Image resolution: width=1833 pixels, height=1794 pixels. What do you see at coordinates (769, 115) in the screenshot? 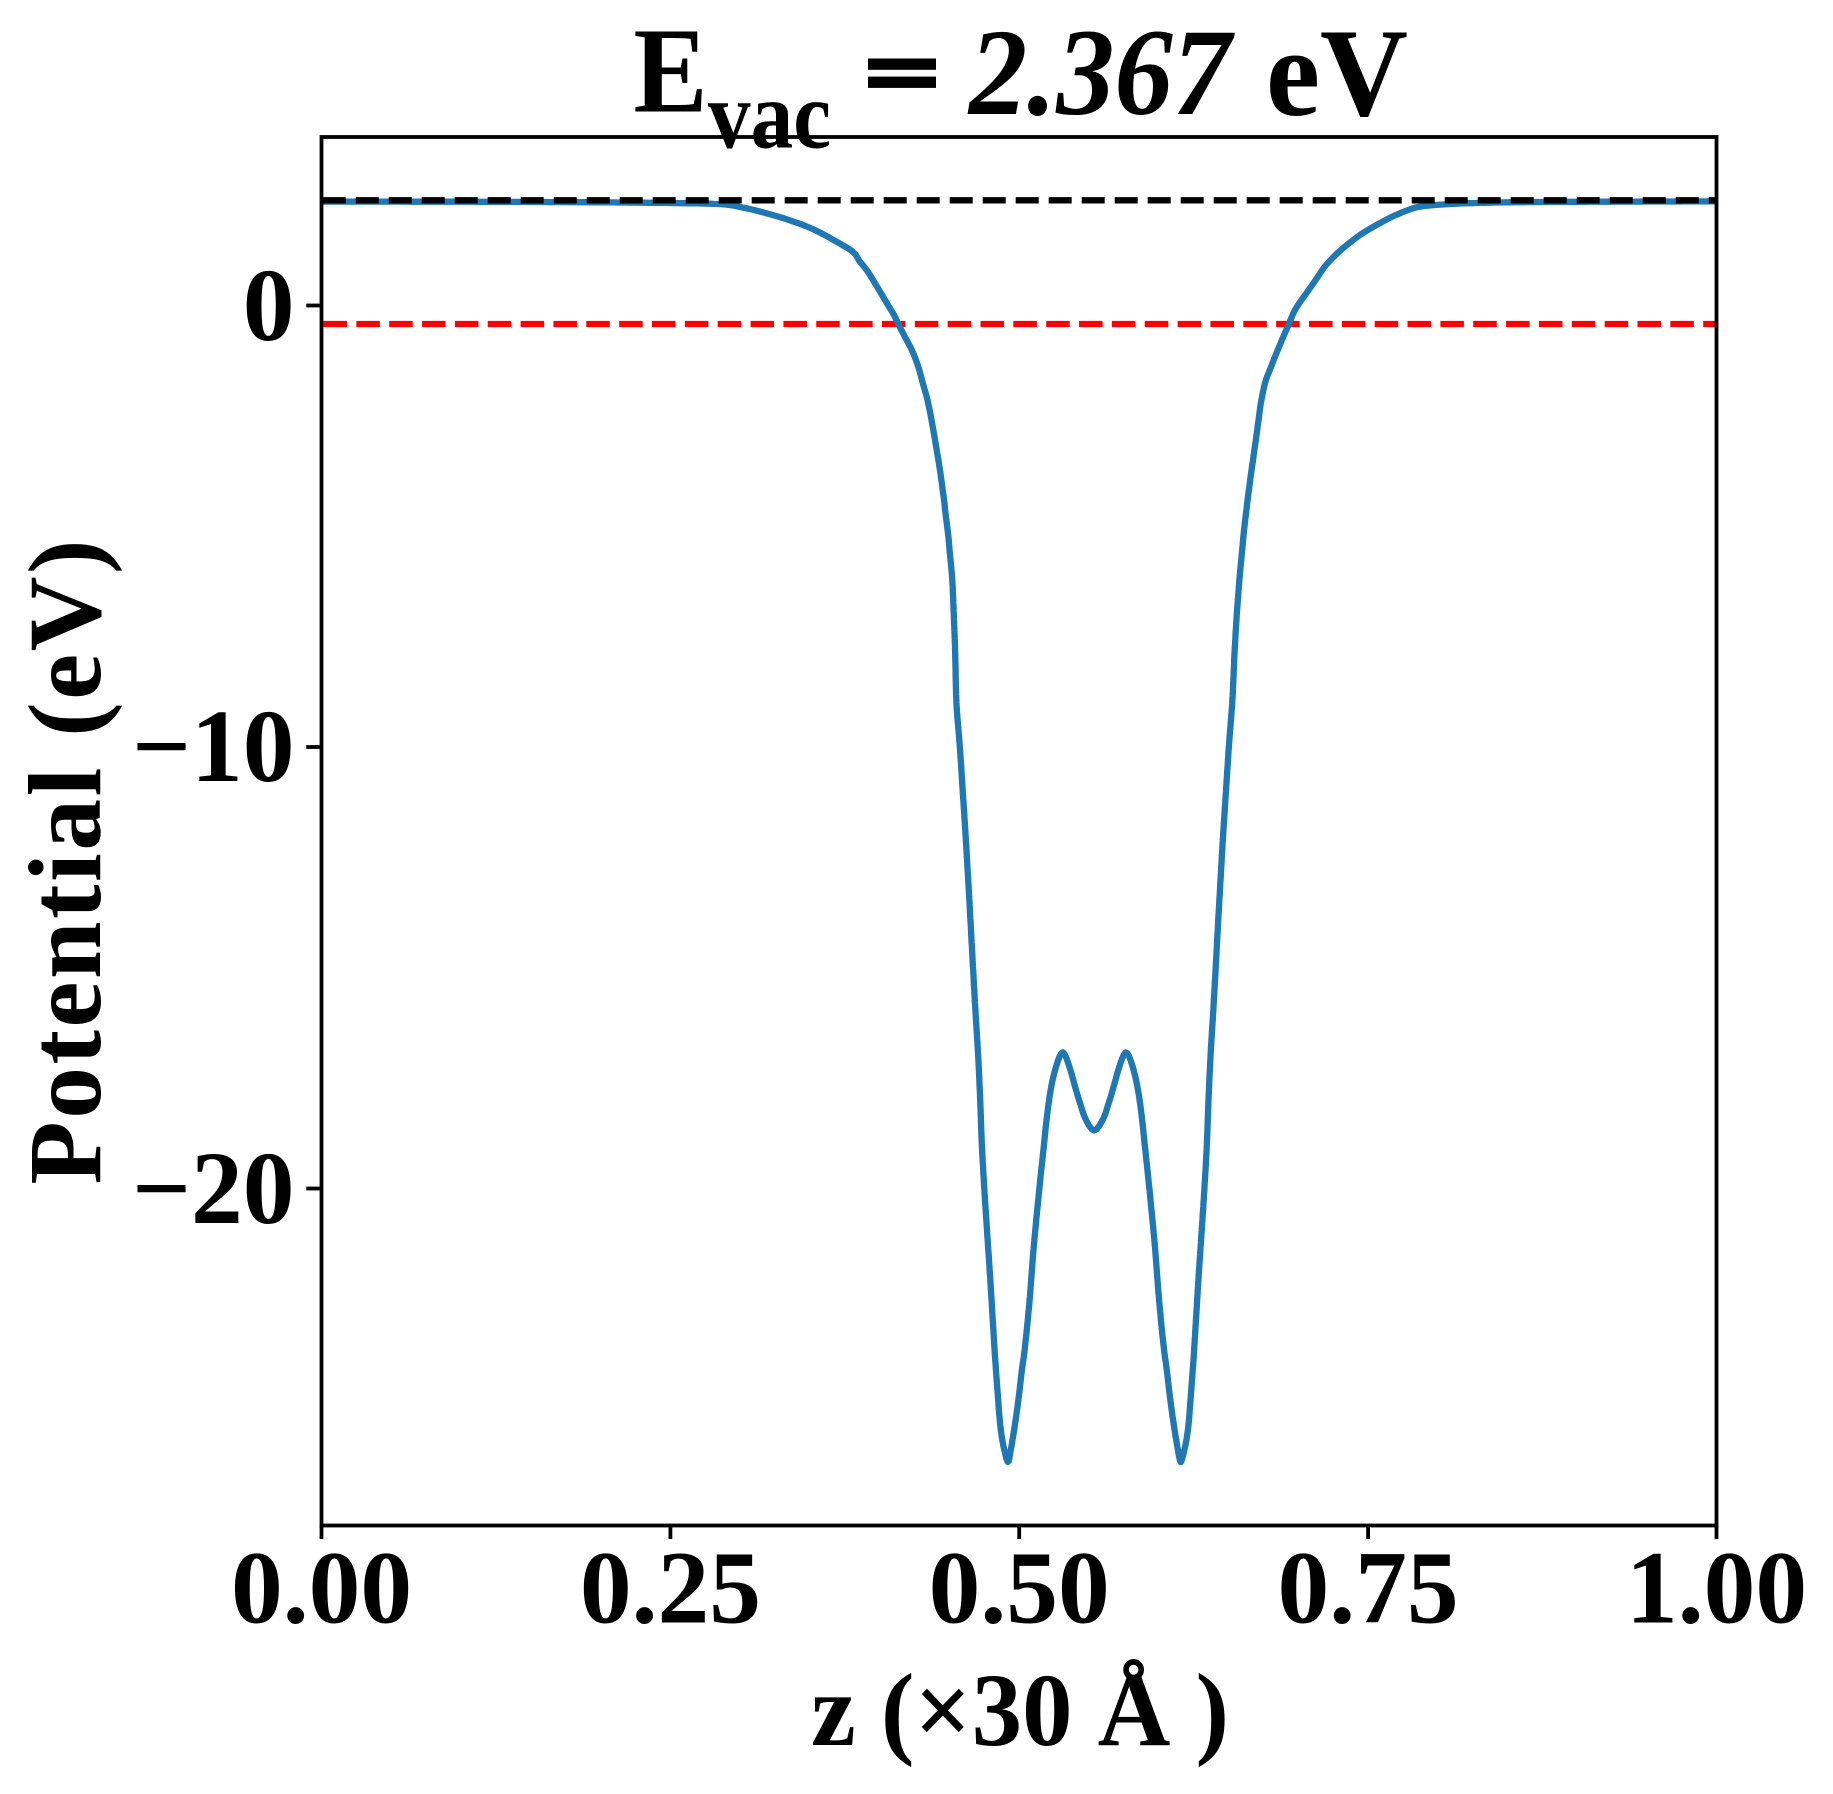
I see `svg-text: vac` at bounding box center [769, 115].